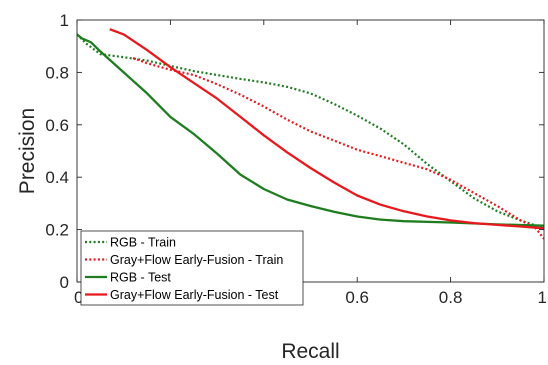  I want to click on y-tick-label: 0.8, so click(57, 72).